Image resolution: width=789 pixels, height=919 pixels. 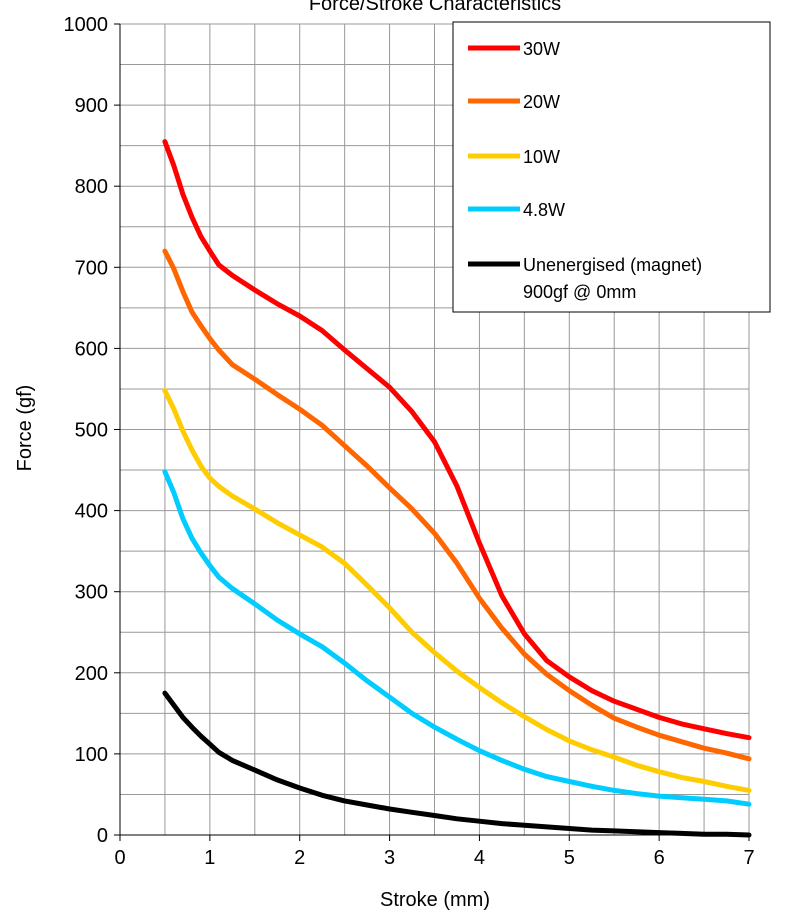 What do you see at coordinates (91, 106) in the screenshot?
I see `y-tick-label: 900` at bounding box center [91, 106].